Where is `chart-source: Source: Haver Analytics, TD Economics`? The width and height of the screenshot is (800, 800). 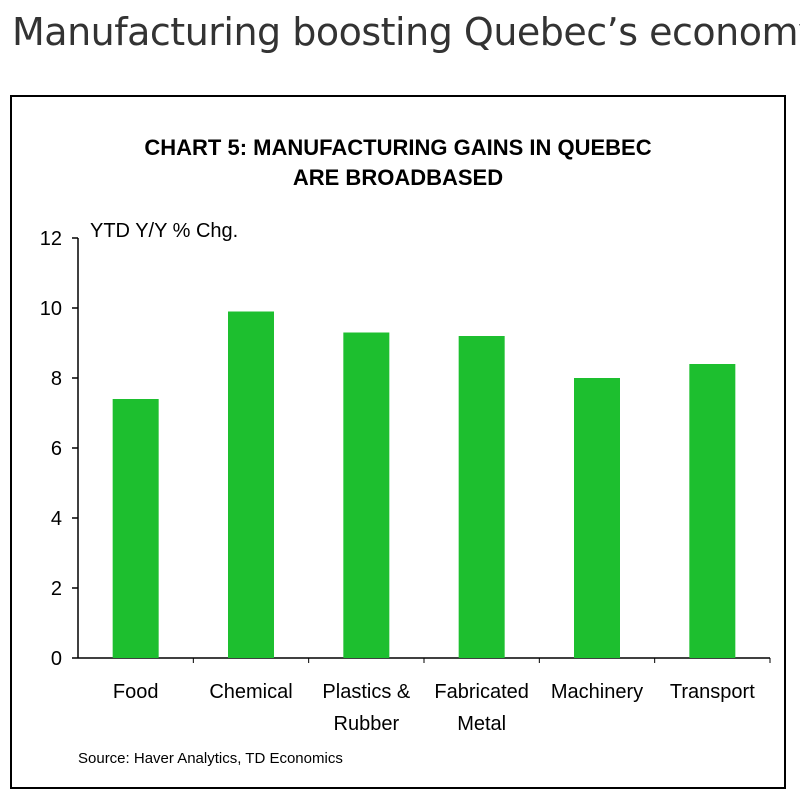 chart-source: Source: Haver Analytics, TD Economics is located at coordinates (210, 758).